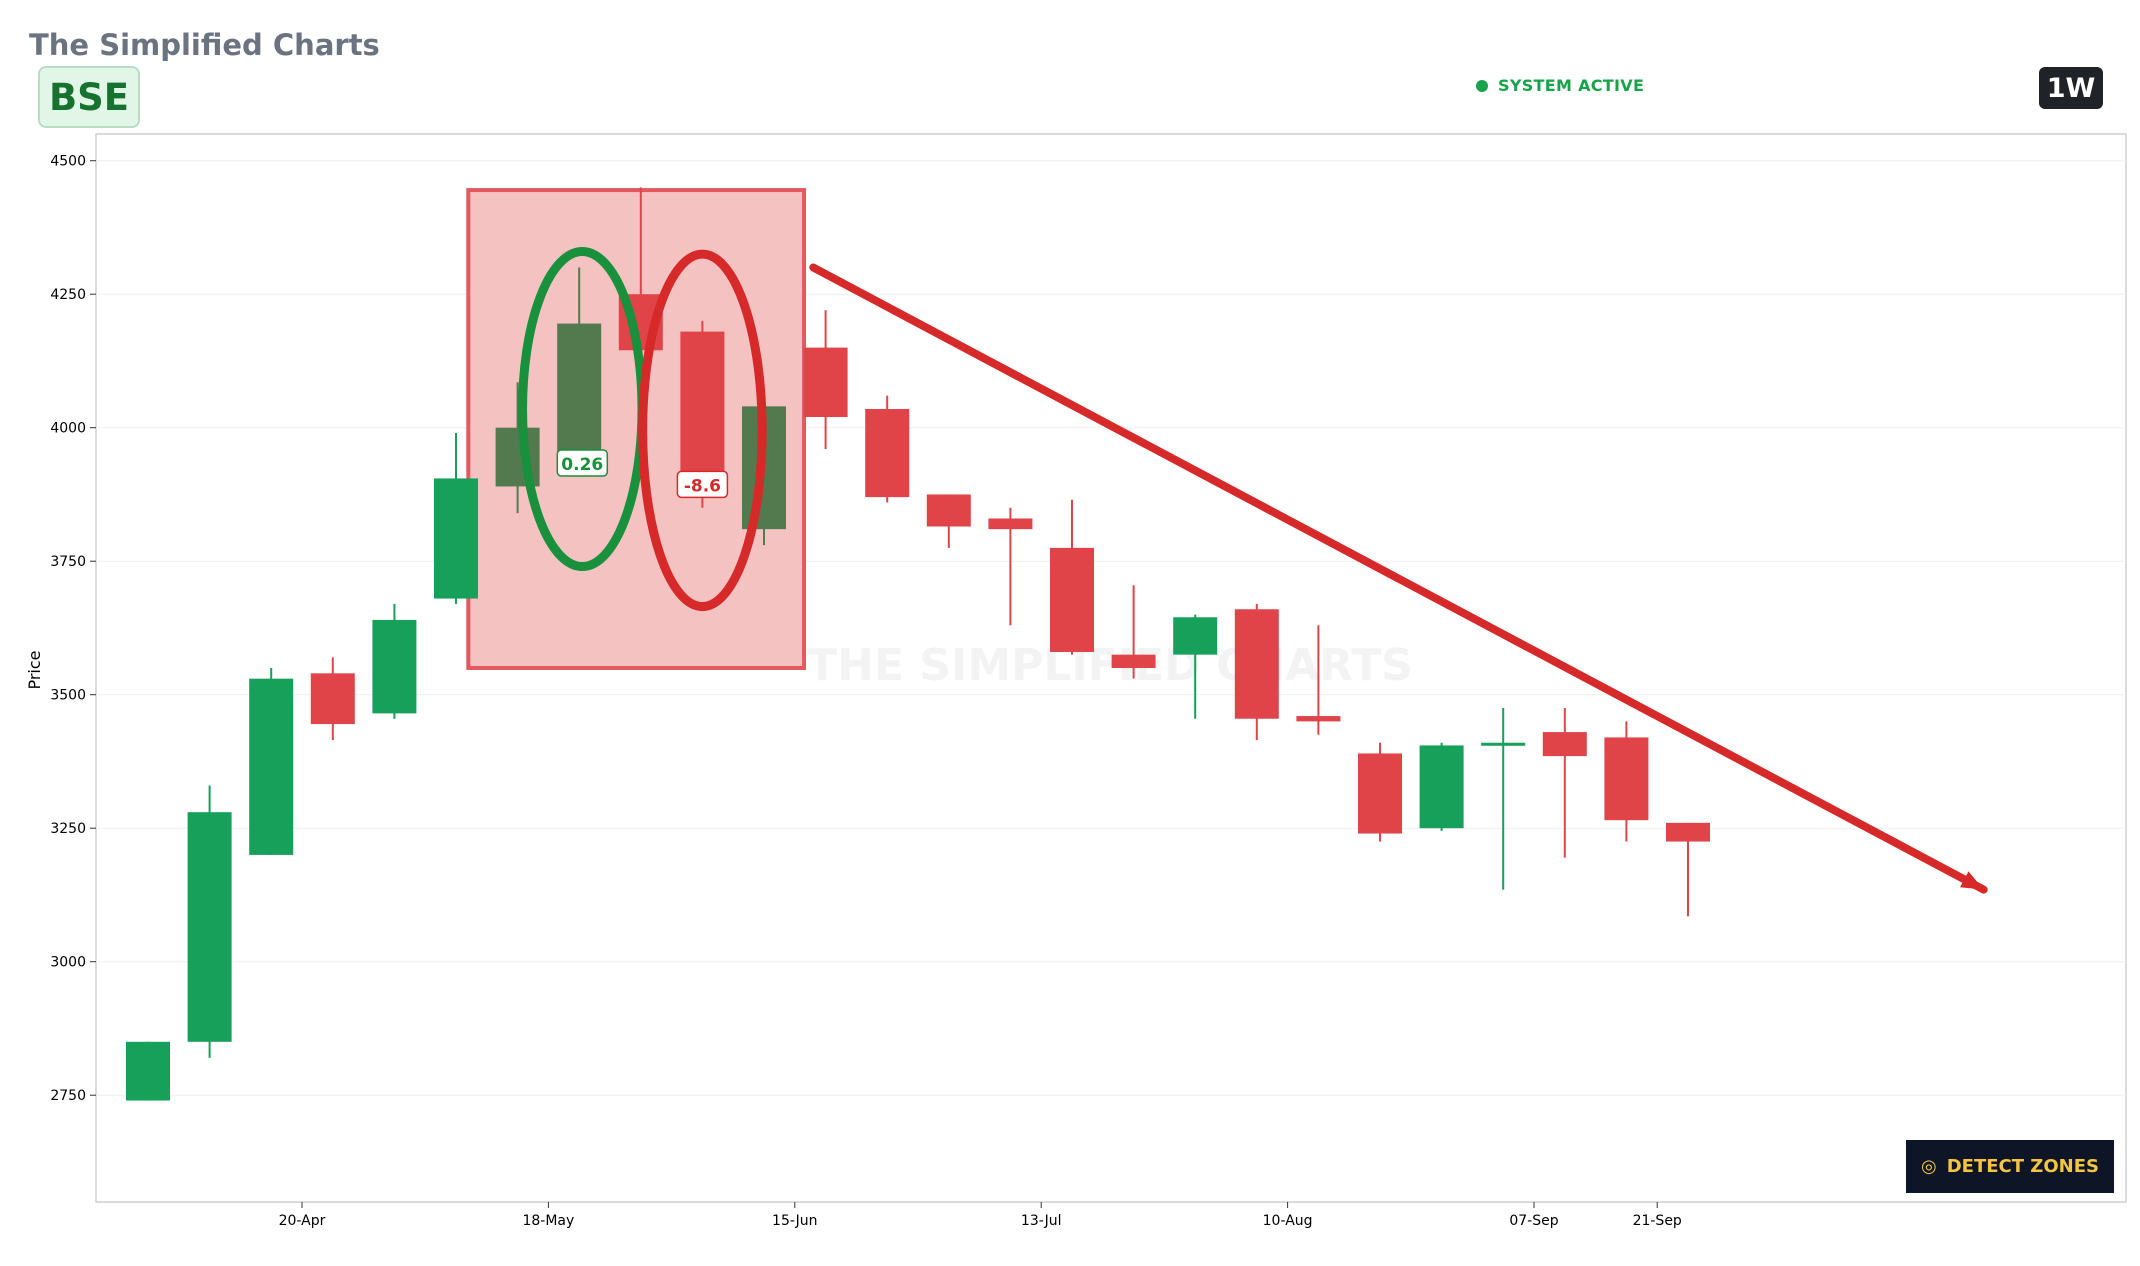  I want to click on y-axis-label: Price, so click(34, 669).